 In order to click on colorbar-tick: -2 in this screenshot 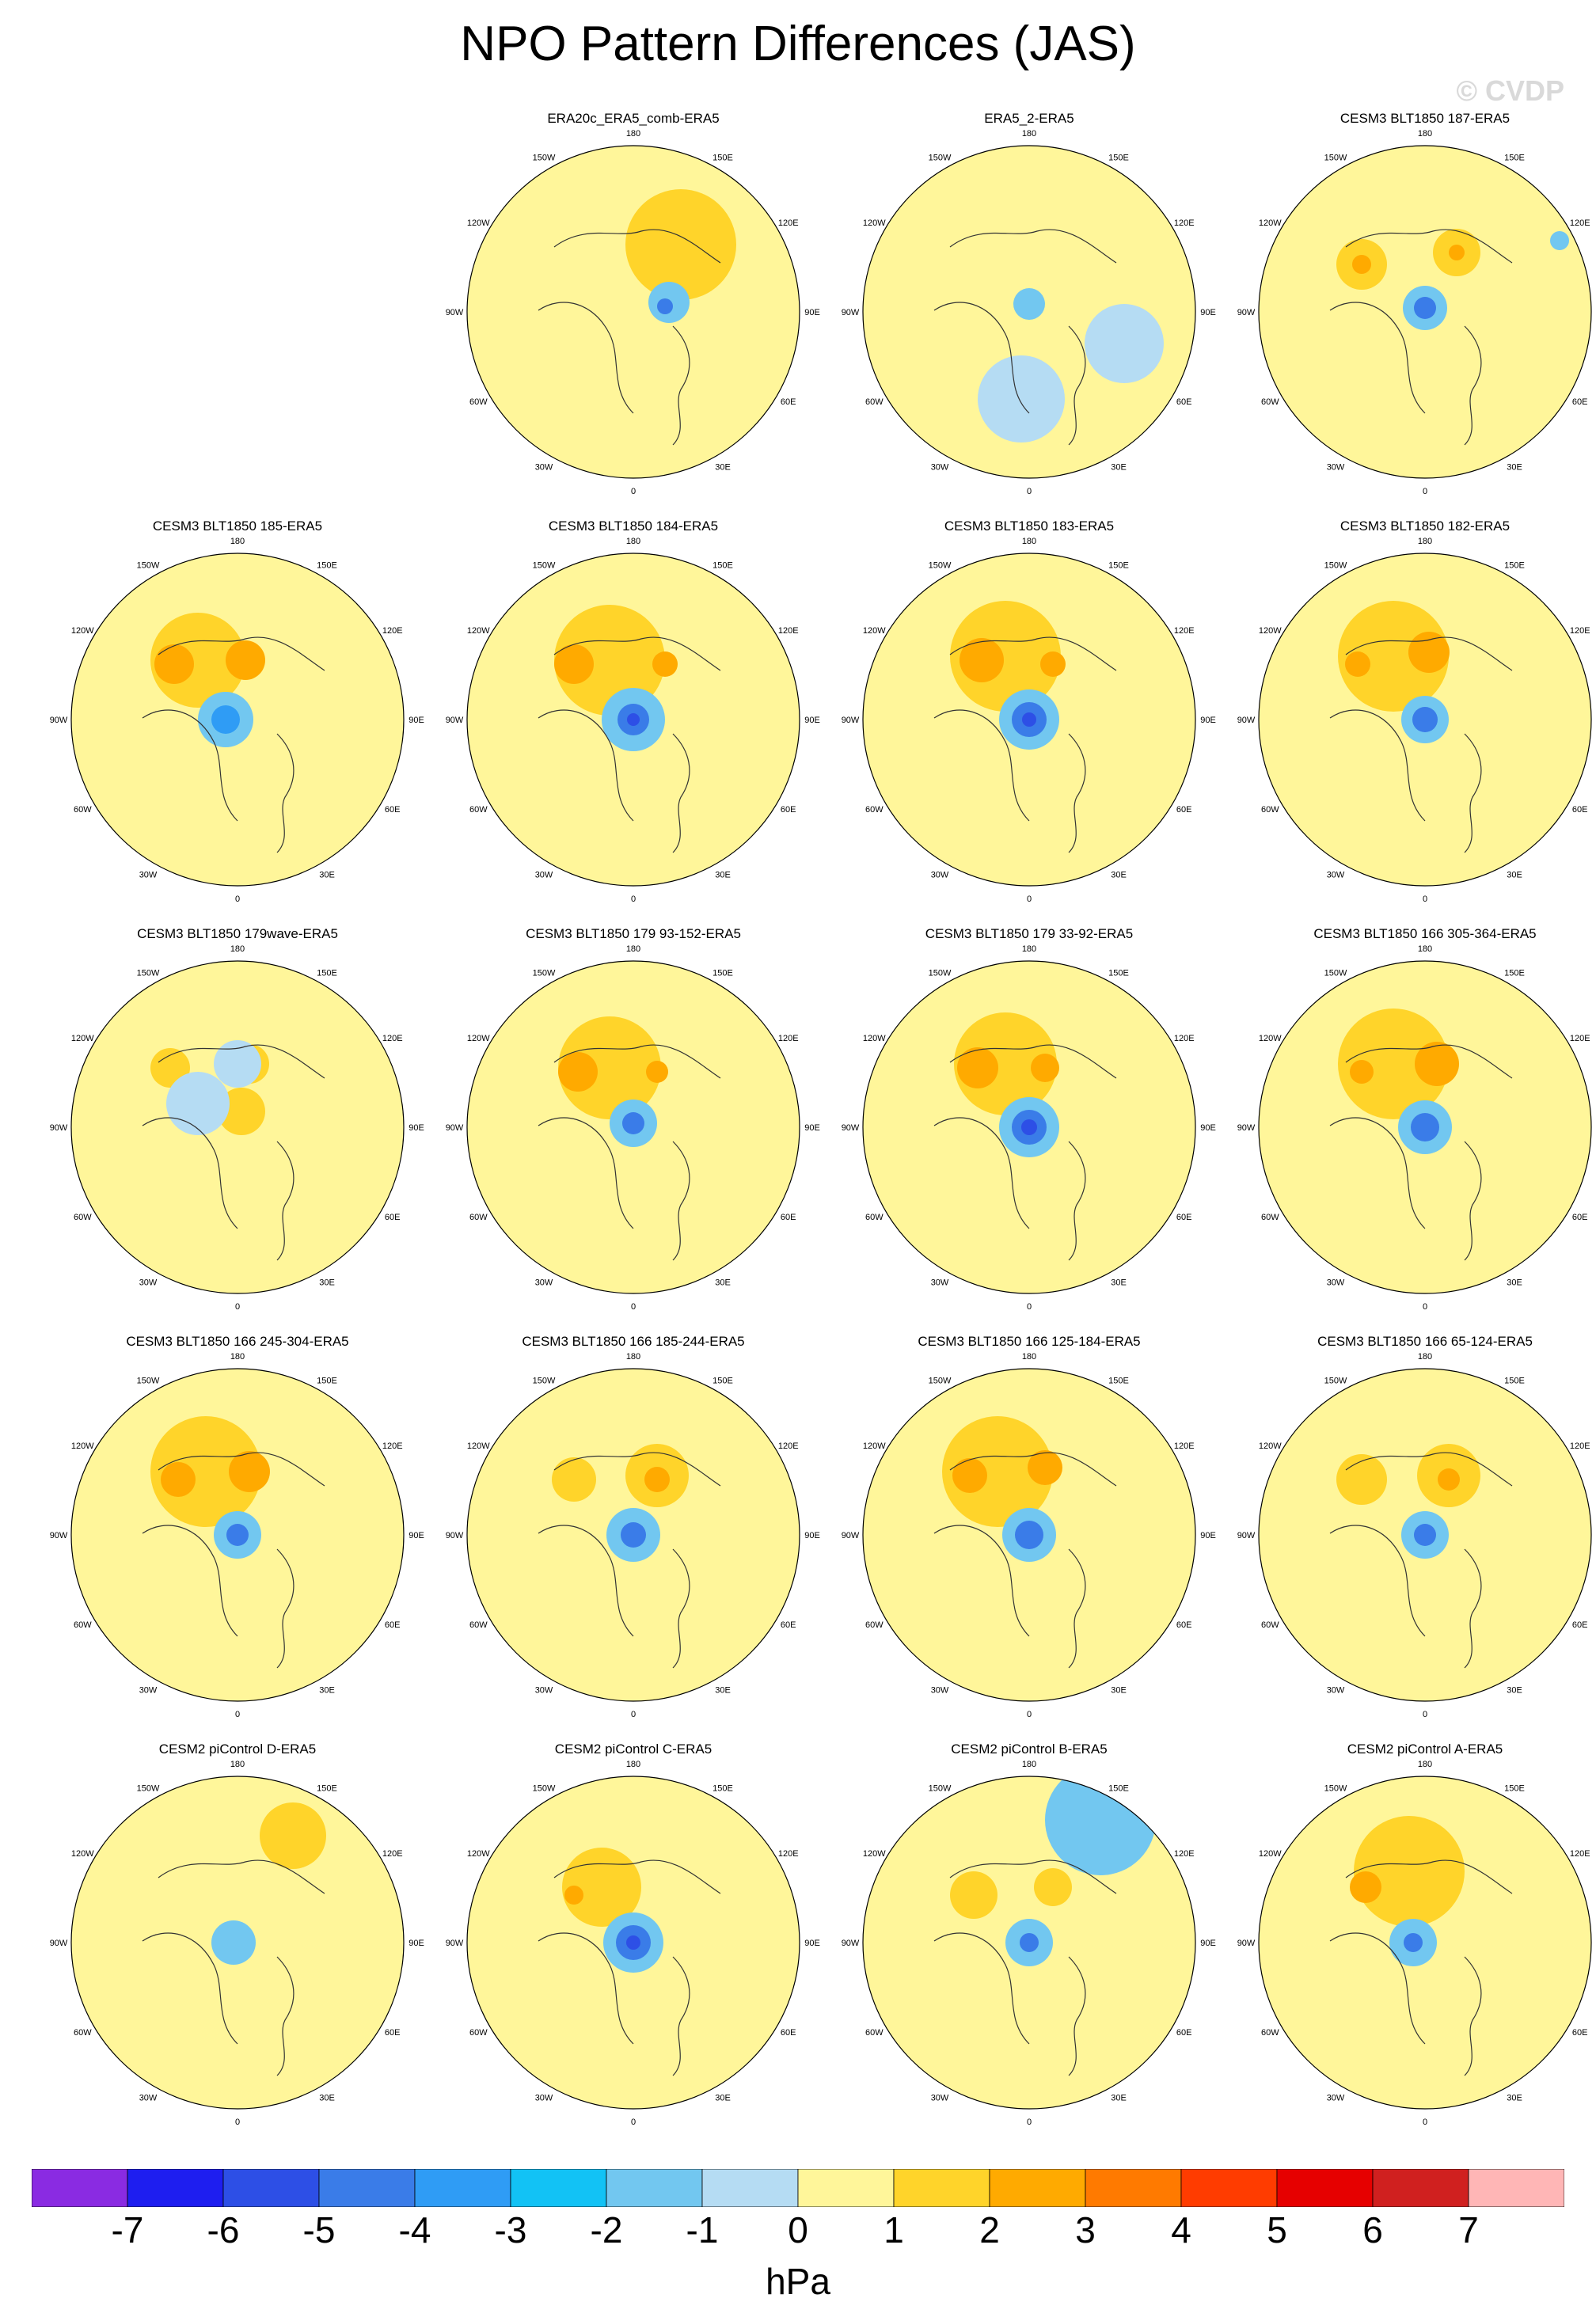, I will do `click(606, 2230)`.